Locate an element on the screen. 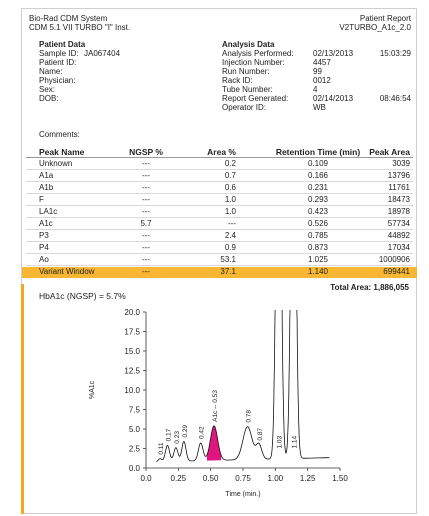  table-column-header: Peak Area is located at coordinates (389, 152).